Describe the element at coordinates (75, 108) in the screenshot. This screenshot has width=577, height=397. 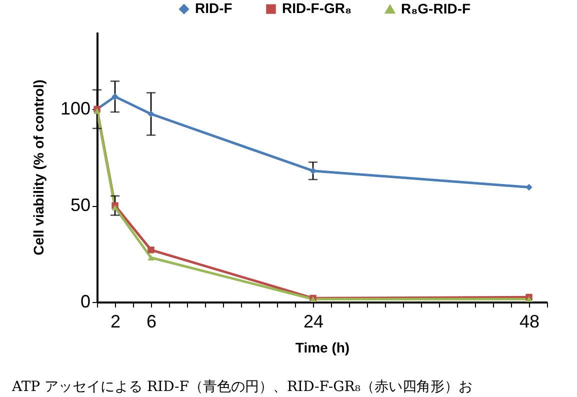
I see `y-tick-label: 100` at that location.